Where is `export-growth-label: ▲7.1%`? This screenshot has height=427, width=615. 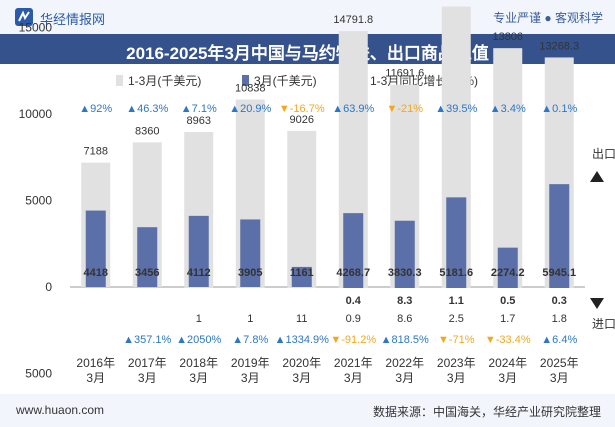 export-growth-label: ▲7.1% is located at coordinates (199, 109).